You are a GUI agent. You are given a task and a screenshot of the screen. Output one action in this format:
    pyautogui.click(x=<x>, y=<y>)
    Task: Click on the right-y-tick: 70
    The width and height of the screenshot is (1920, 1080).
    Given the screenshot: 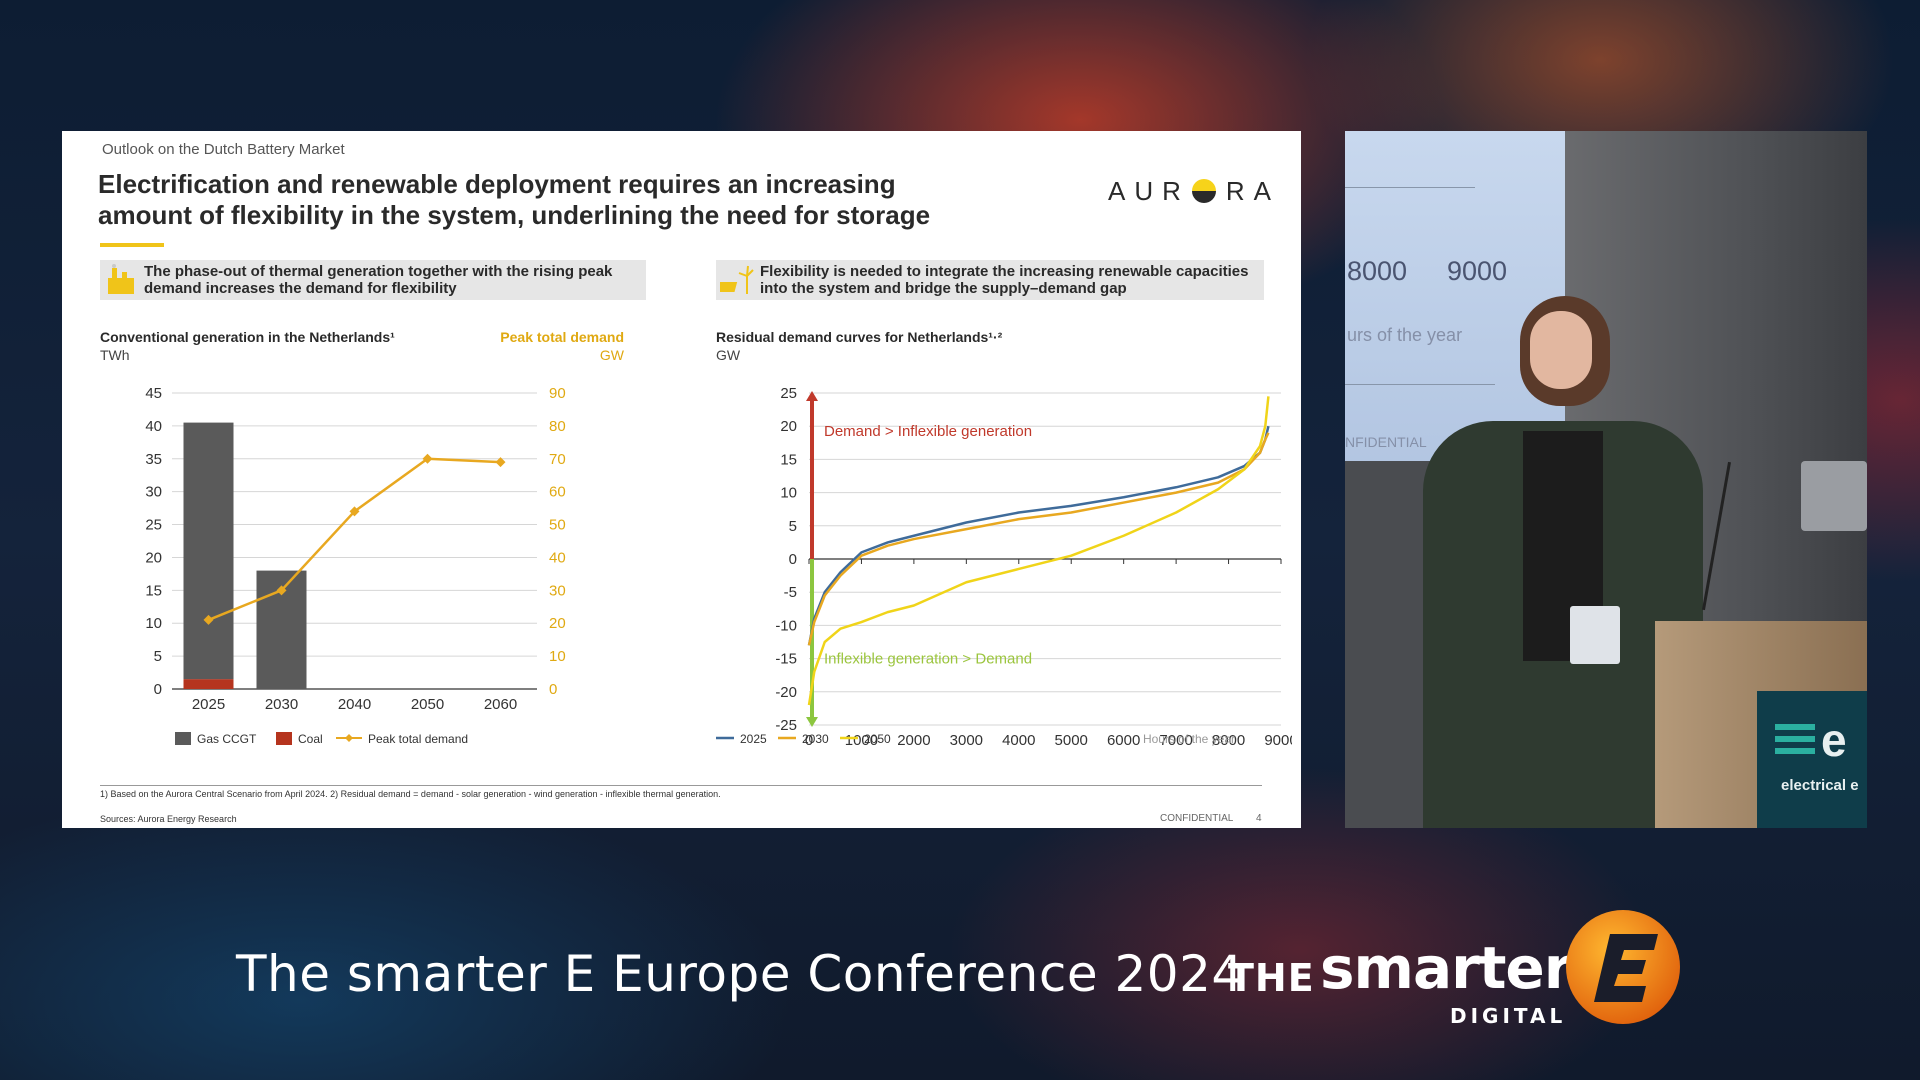 What is the action you would take?
    pyautogui.click(x=557, y=459)
    